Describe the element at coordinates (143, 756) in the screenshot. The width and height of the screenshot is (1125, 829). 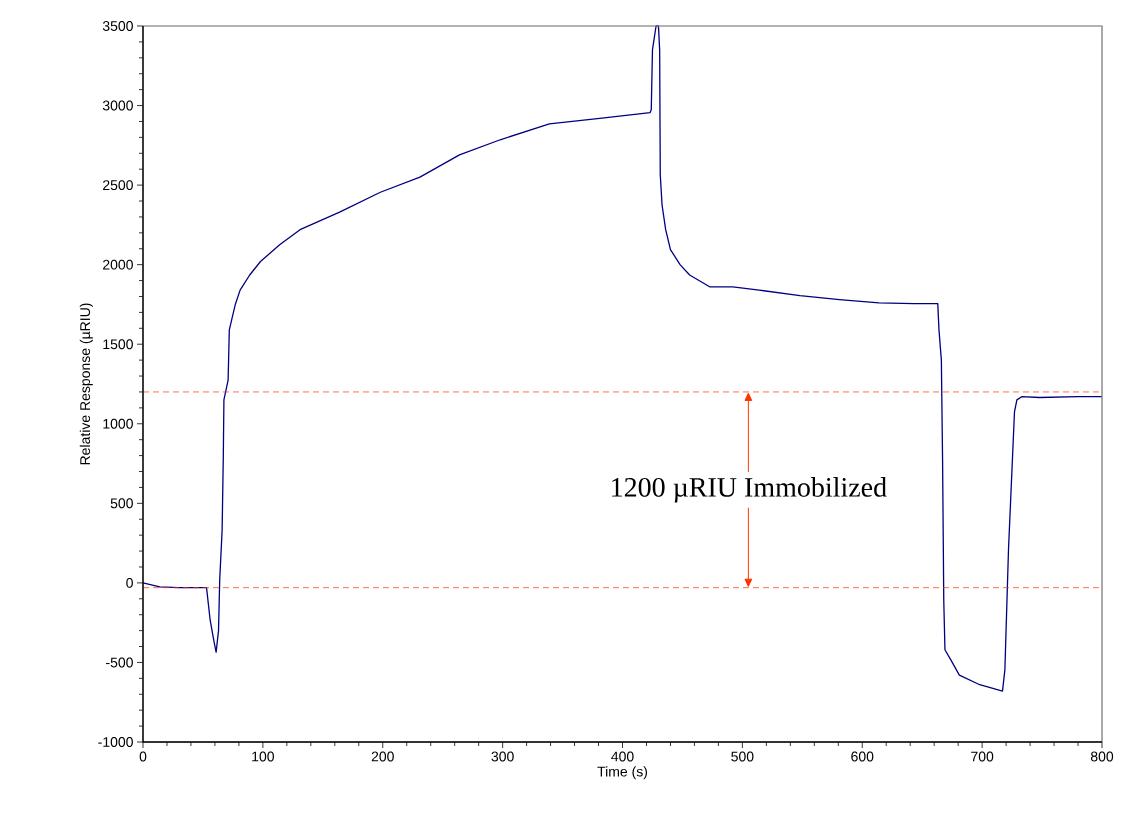
I see `x-tick-label: 0` at that location.